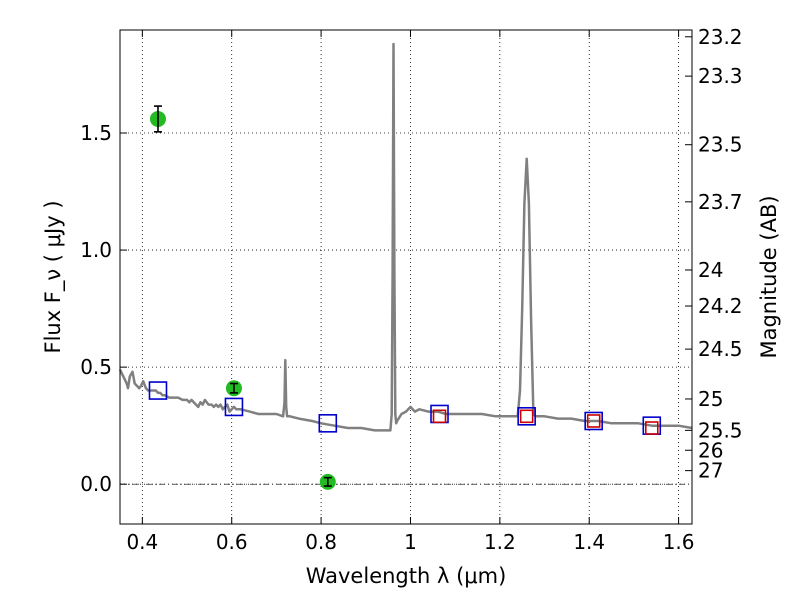 The height and width of the screenshot is (600, 800). Describe the element at coordinates (720, 76) in the screenshot. I see `right-tick-label: 23.3` at that location.